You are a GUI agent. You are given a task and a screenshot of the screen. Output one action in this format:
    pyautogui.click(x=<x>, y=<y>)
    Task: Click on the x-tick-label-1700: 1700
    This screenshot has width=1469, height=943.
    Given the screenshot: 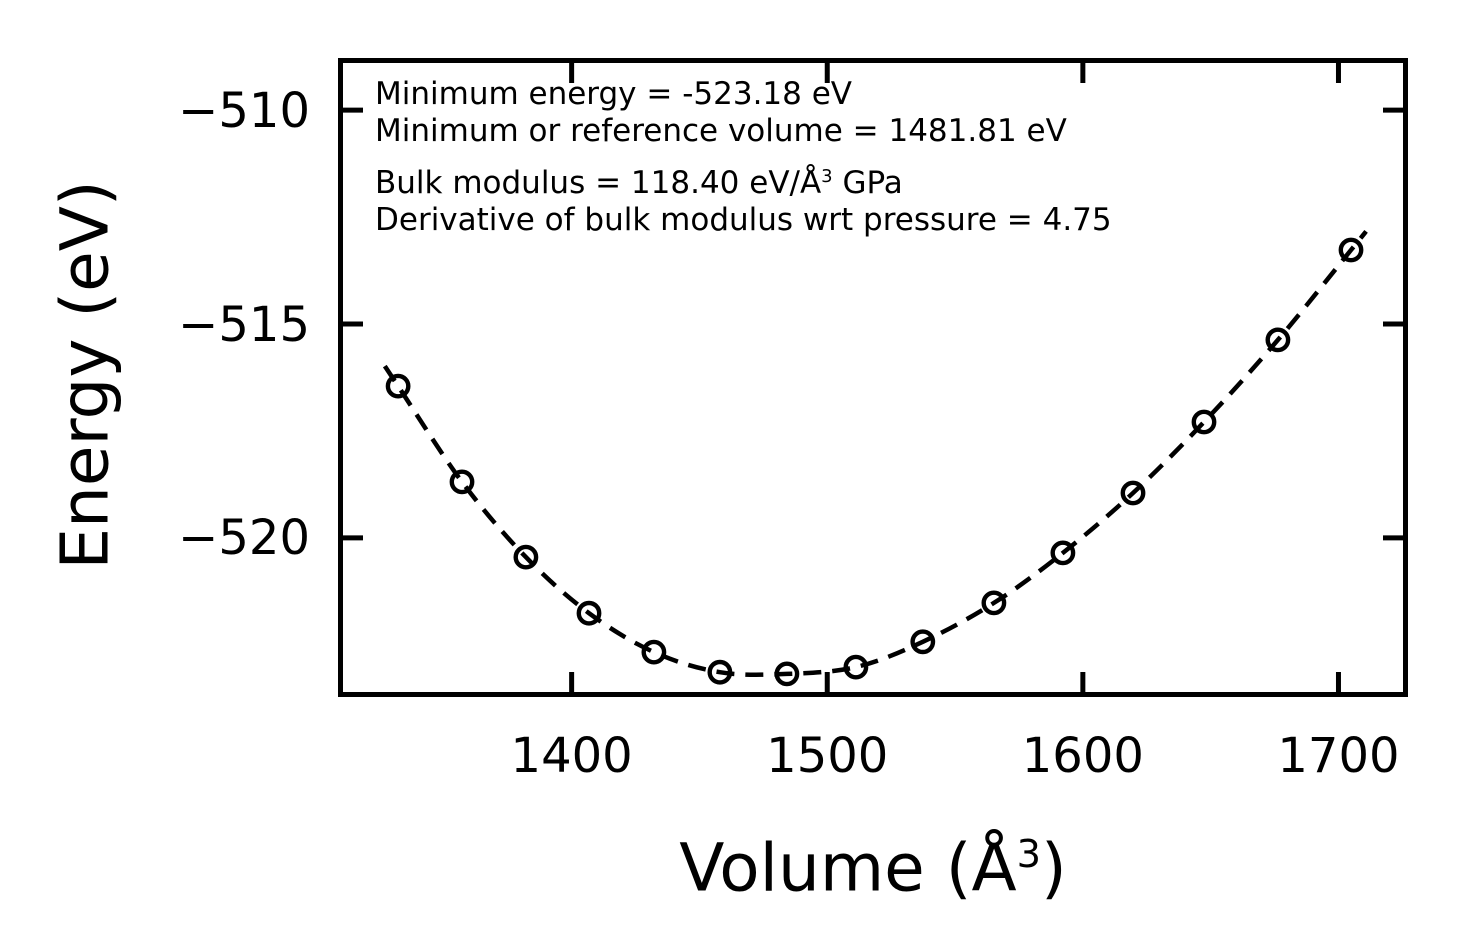 What is the action you would take?
    pyautogui.click(x=1338, y=756)
    